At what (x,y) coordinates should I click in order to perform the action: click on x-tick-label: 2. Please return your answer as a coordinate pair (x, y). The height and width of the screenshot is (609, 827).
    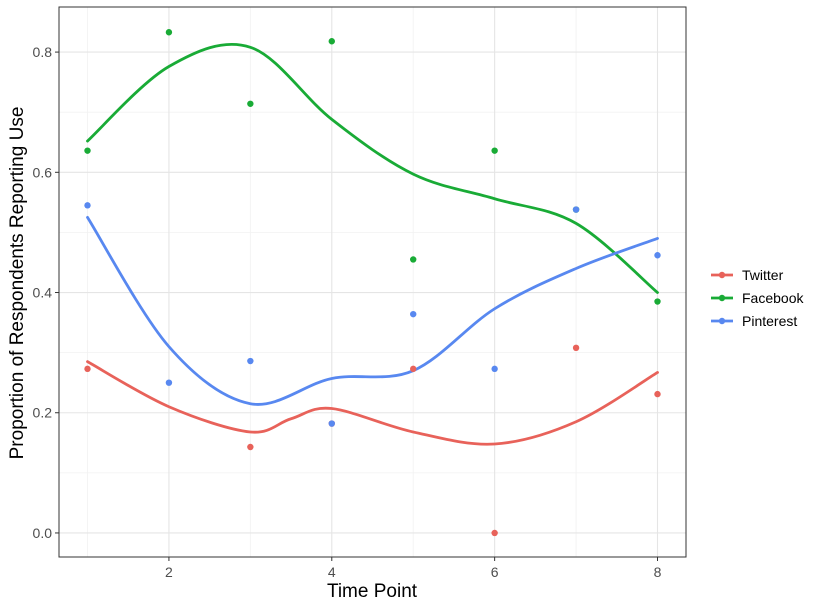
    Looking at the image, I should click on (169, 572).